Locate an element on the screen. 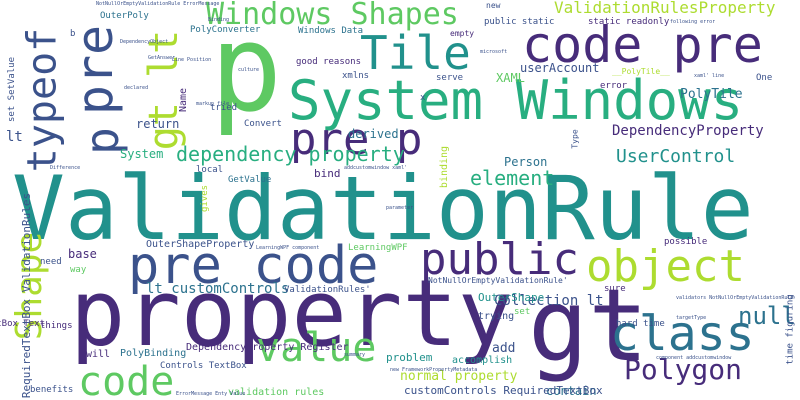  word: ErrorMessage Enty Value is located at coordinates (211, 394).